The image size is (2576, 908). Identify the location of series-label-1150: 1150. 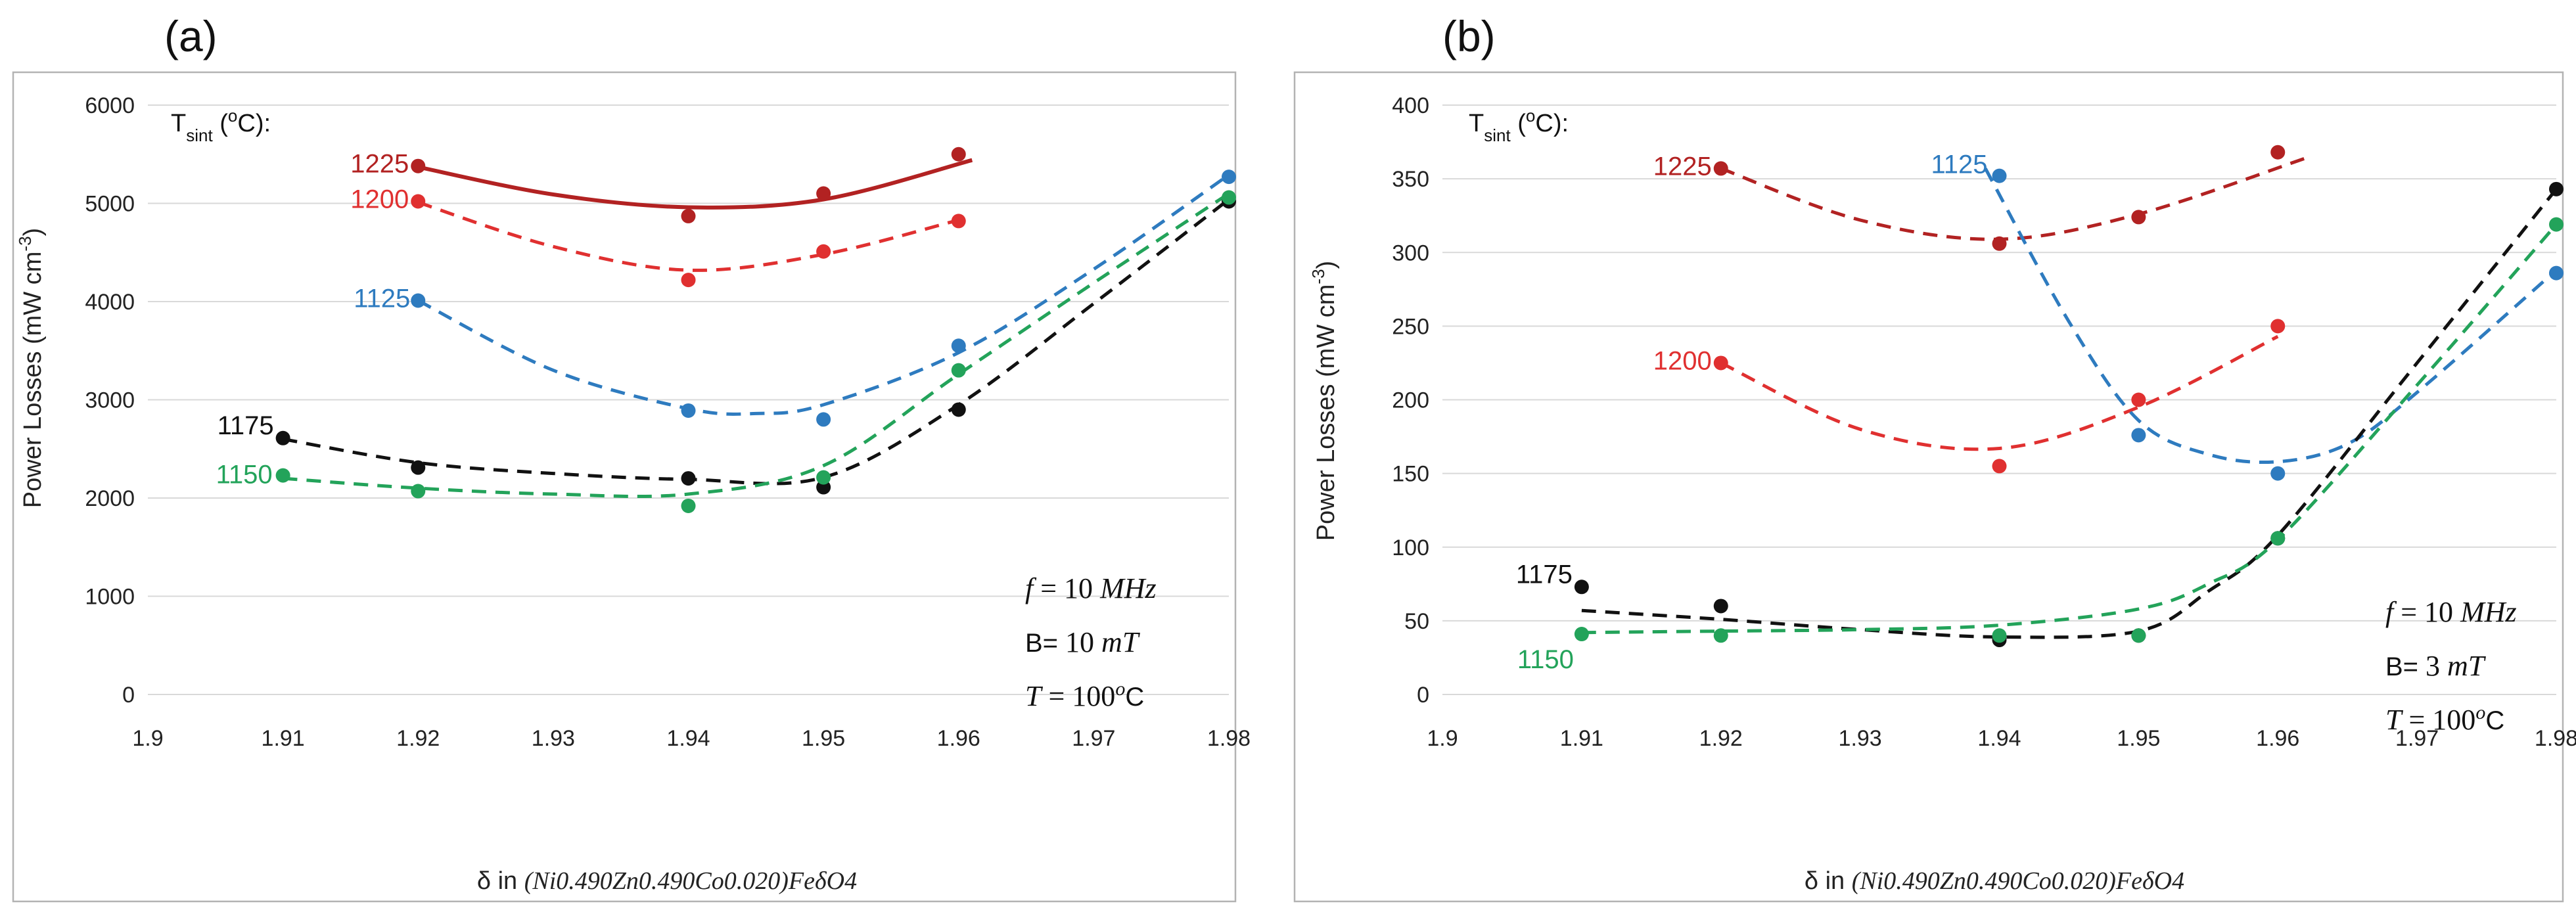
(245, 475).